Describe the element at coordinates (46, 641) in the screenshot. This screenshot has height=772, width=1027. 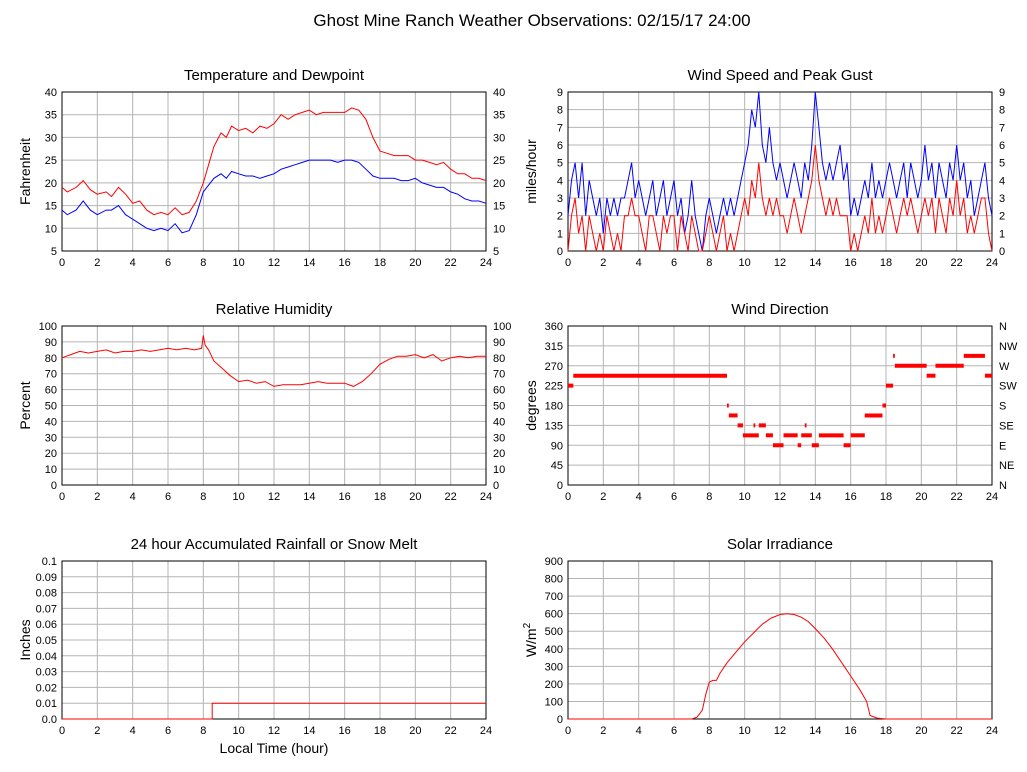
I see `y-tick-label: 0.05` at that location.